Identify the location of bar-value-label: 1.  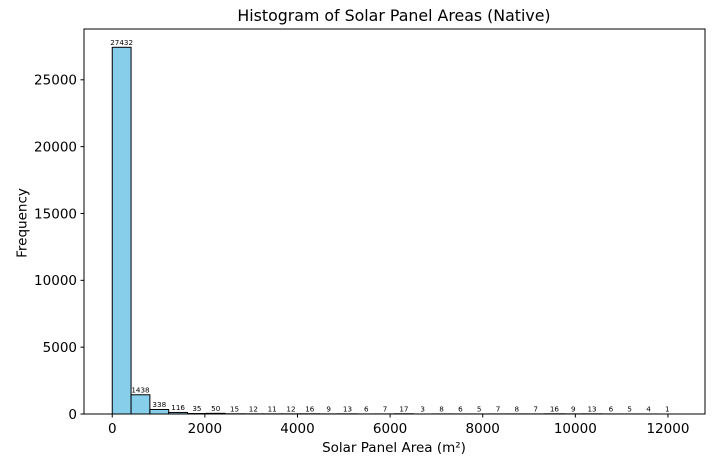
(667, 408).